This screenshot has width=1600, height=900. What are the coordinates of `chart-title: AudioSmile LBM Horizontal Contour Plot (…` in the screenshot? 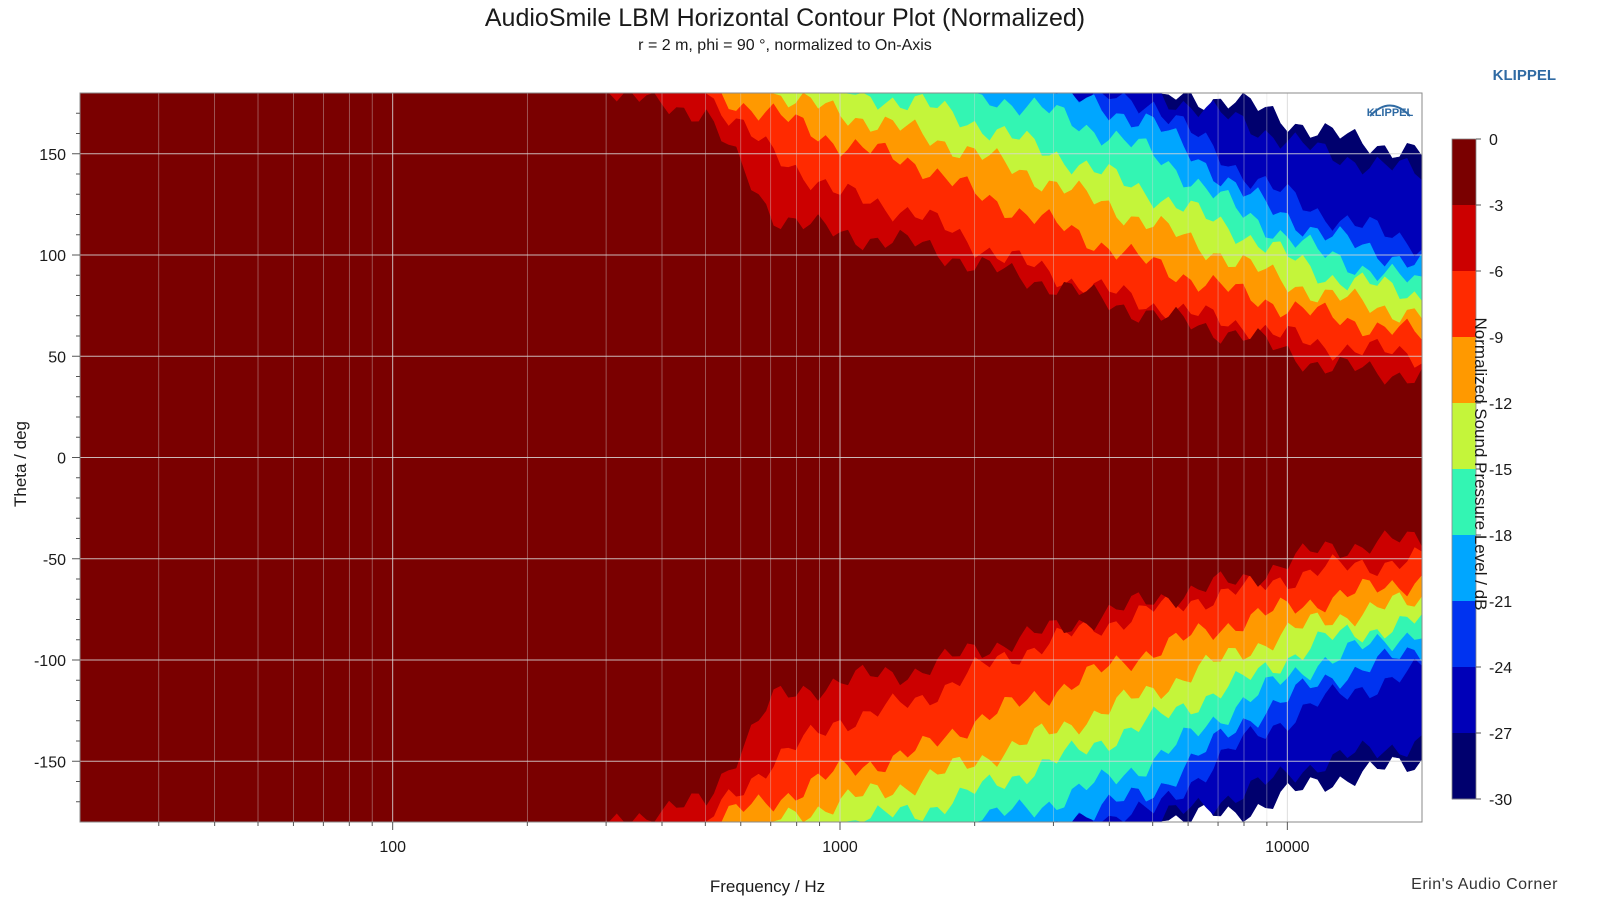 It's located at (785, 18).